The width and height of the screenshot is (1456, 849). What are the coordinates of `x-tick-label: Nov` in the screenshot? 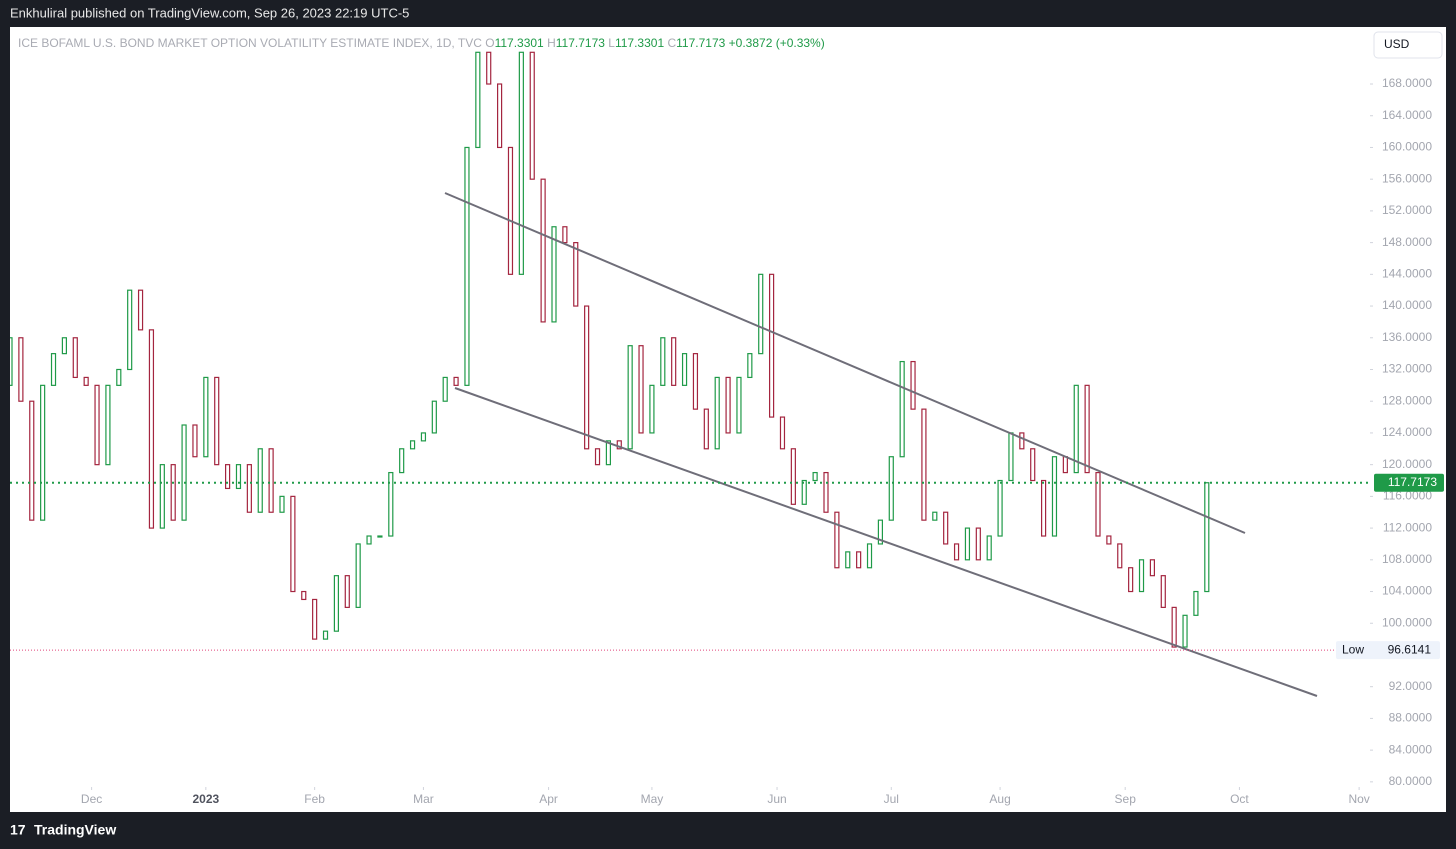 It's located at (1358, 799).